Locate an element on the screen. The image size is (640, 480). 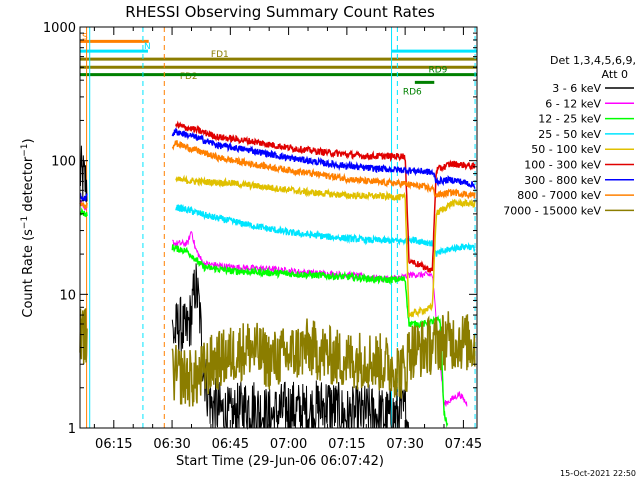
flag-label-rd6: RD6 is located at coordinates (412, 92).